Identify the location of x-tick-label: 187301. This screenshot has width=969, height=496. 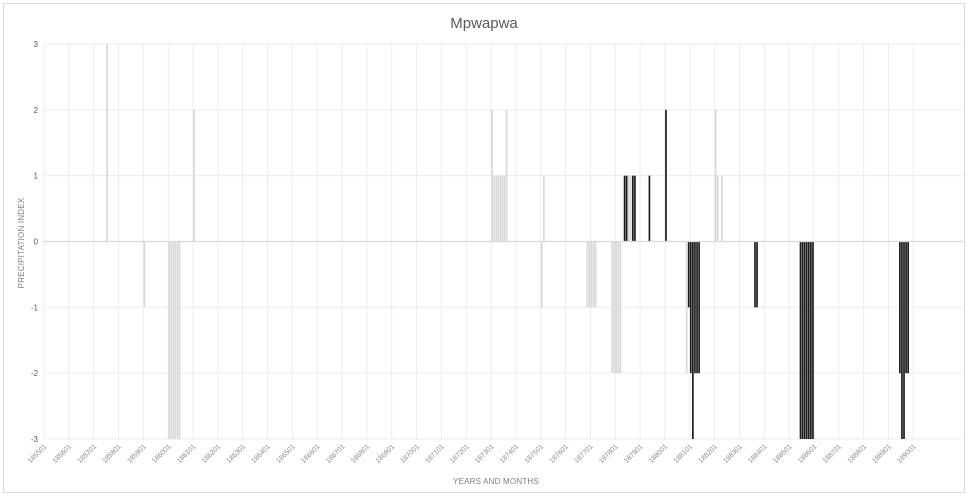
(485, 454).